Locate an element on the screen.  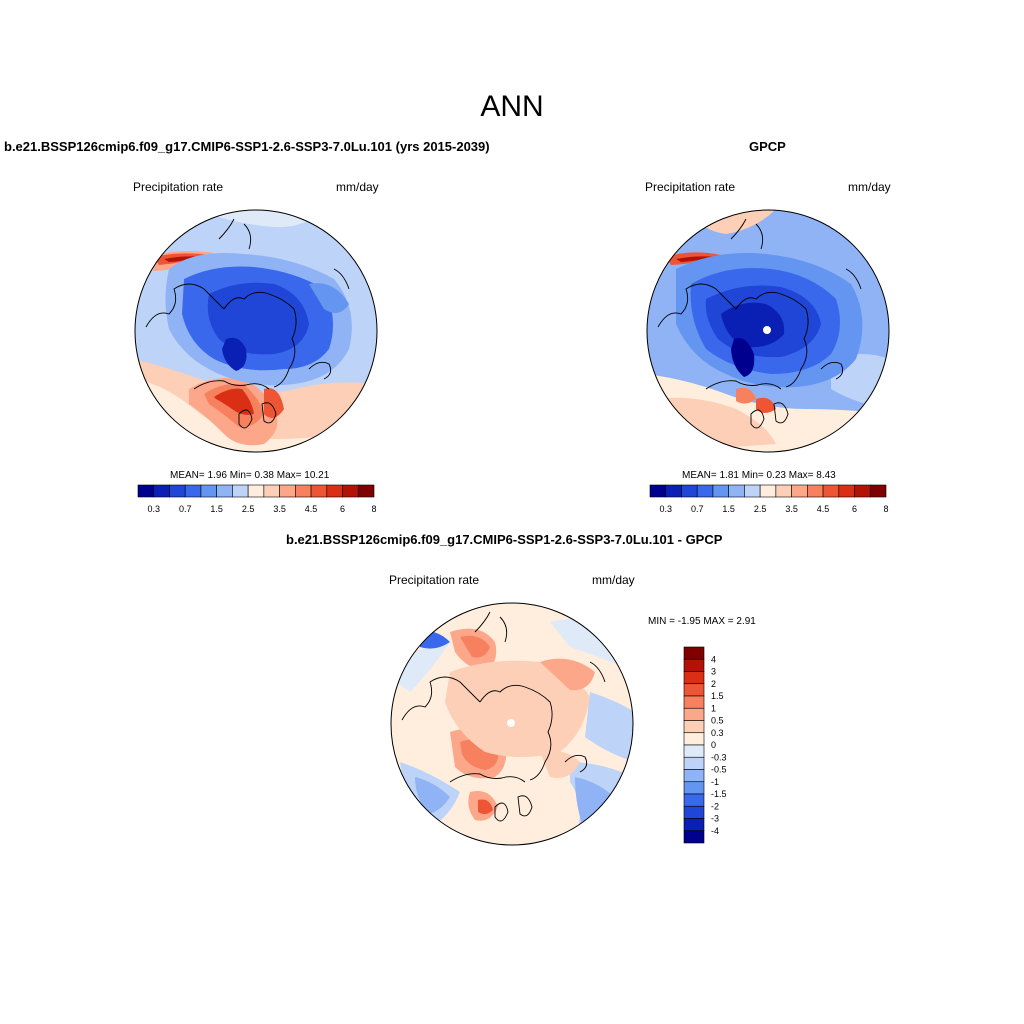
model-colorbar-label: 2.5 is located at coordinates (248, 509).